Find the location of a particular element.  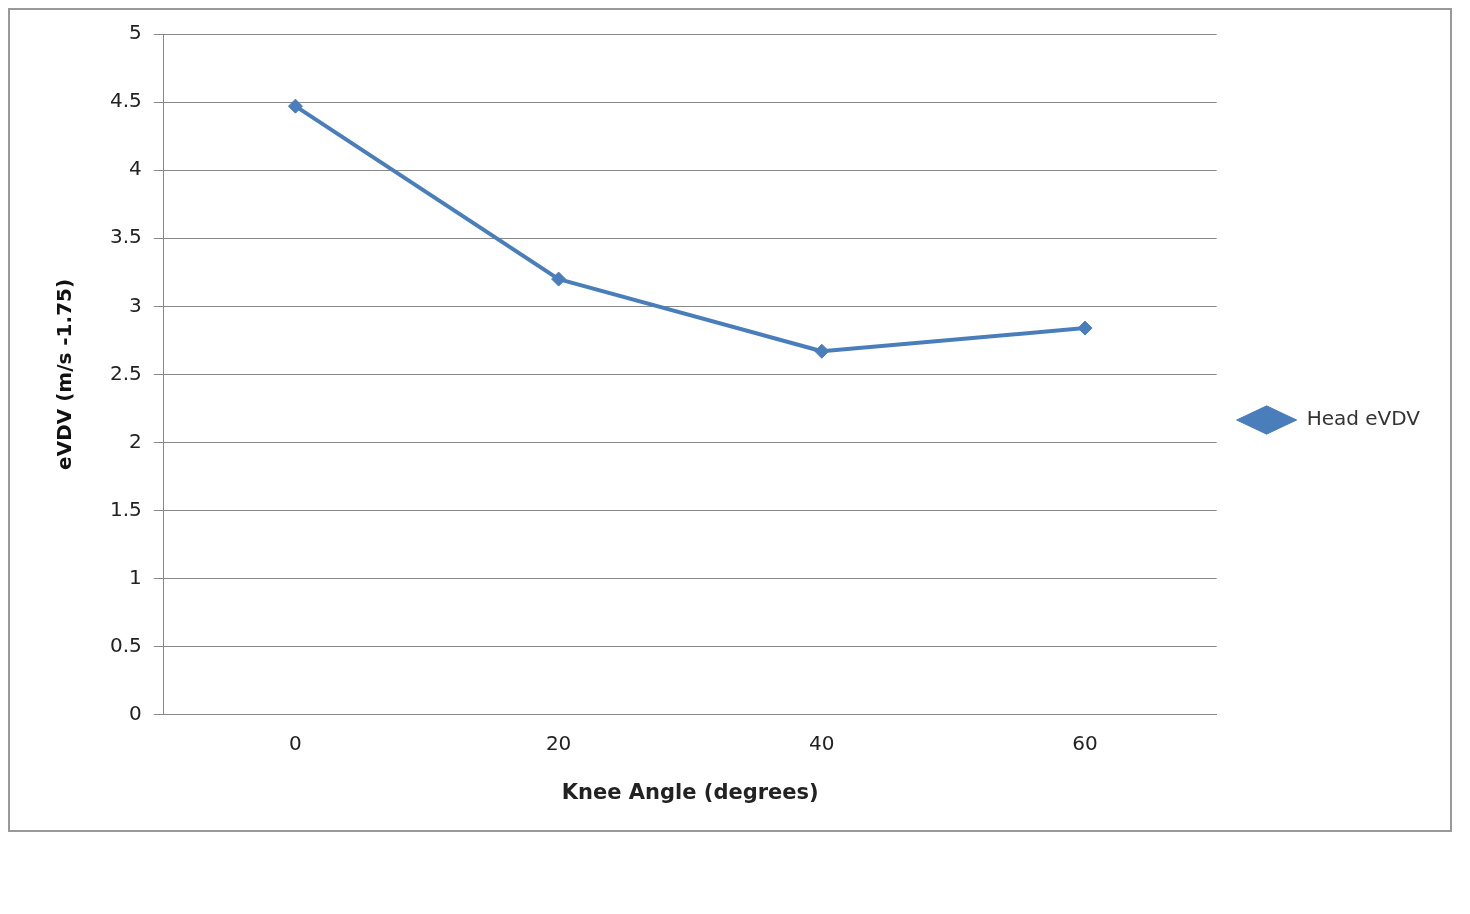

y-tick-label: 5 is located at coordinates (135, 32).